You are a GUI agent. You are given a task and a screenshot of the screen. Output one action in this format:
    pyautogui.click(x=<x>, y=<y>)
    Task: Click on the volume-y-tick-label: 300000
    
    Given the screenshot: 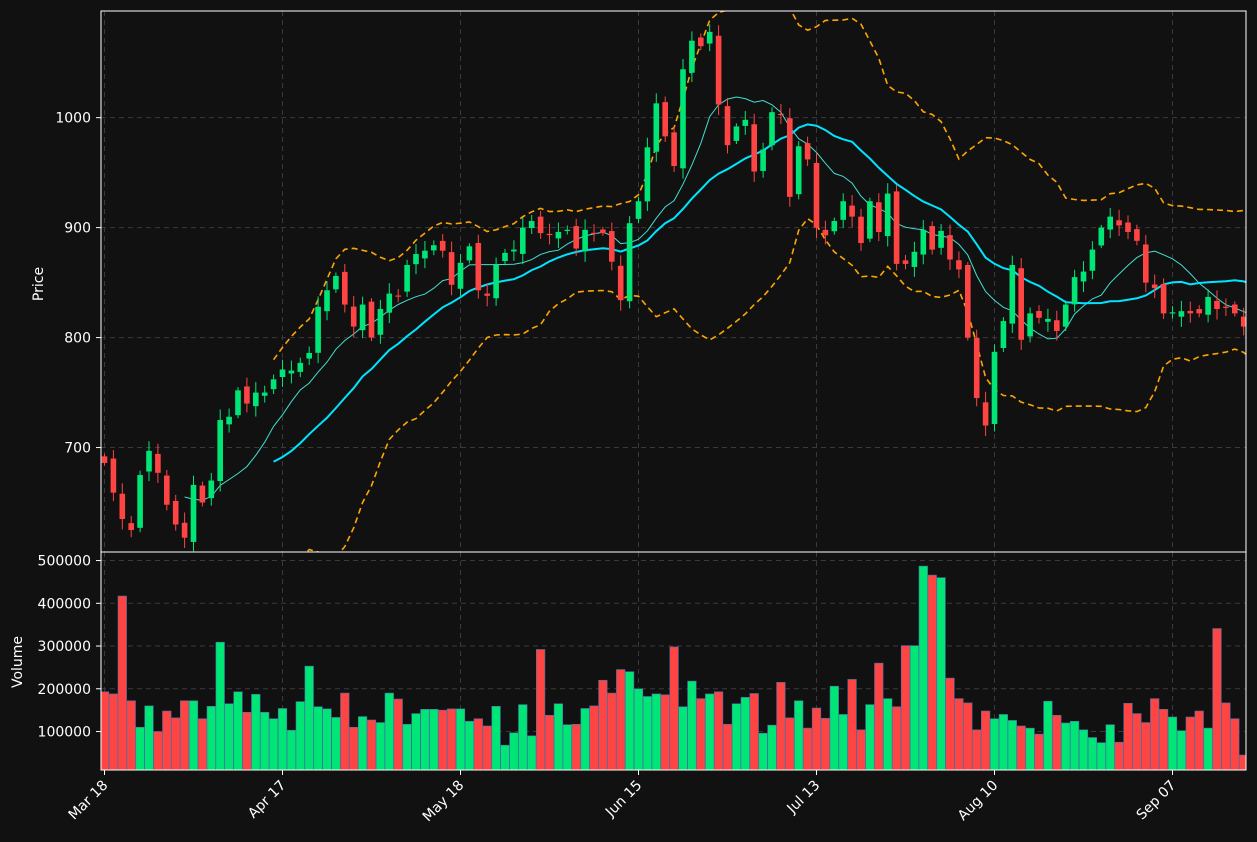 What is the action you would take?
    pyautogui.click(x=64, y=647)
    